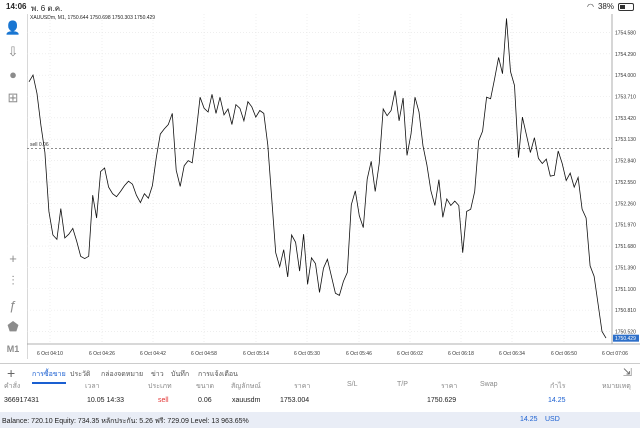 The height and width of the screenshot is (447, 640). Describe the element at coordinates (352, 384) in the screenshot. I see `header-sl: S/L` at that location.